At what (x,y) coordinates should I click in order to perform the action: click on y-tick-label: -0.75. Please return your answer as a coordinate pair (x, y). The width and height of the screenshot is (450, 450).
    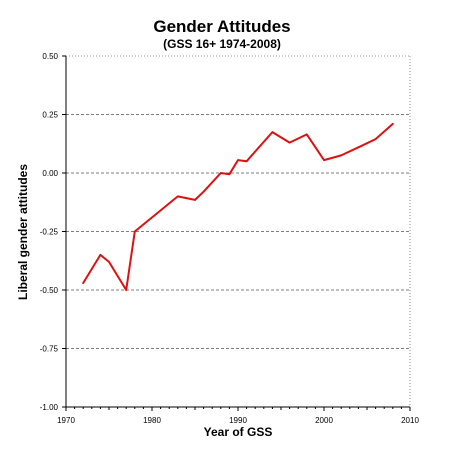
    Looking at the image, I should click on (49, 349).